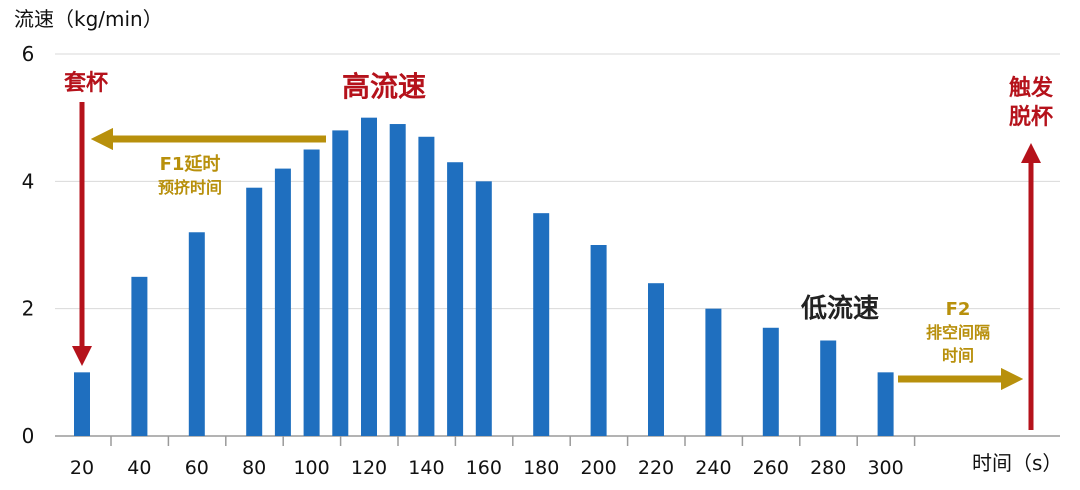 This screenshot has height=490, width=1080. I want to click on detach-label-2: 脱杯, so click(1031, 117).